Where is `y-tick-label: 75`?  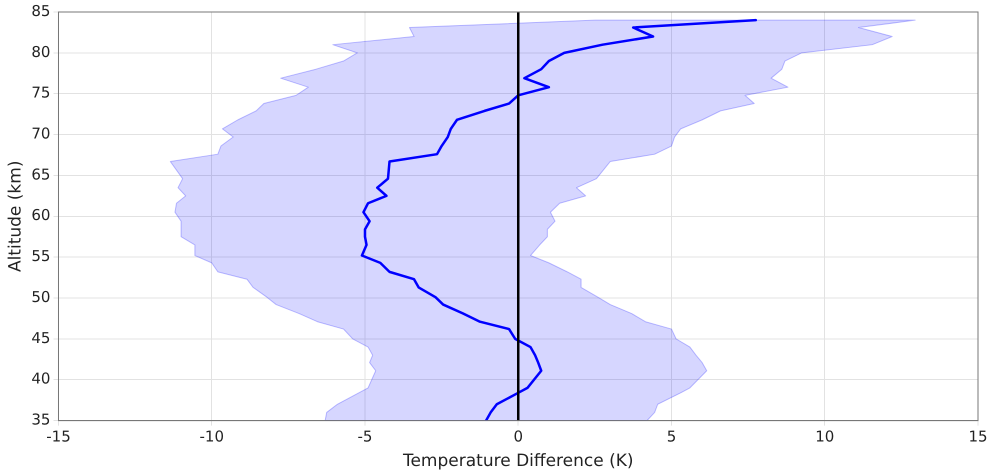
y-tick-label: 75 is located at coordinates (40, 93).